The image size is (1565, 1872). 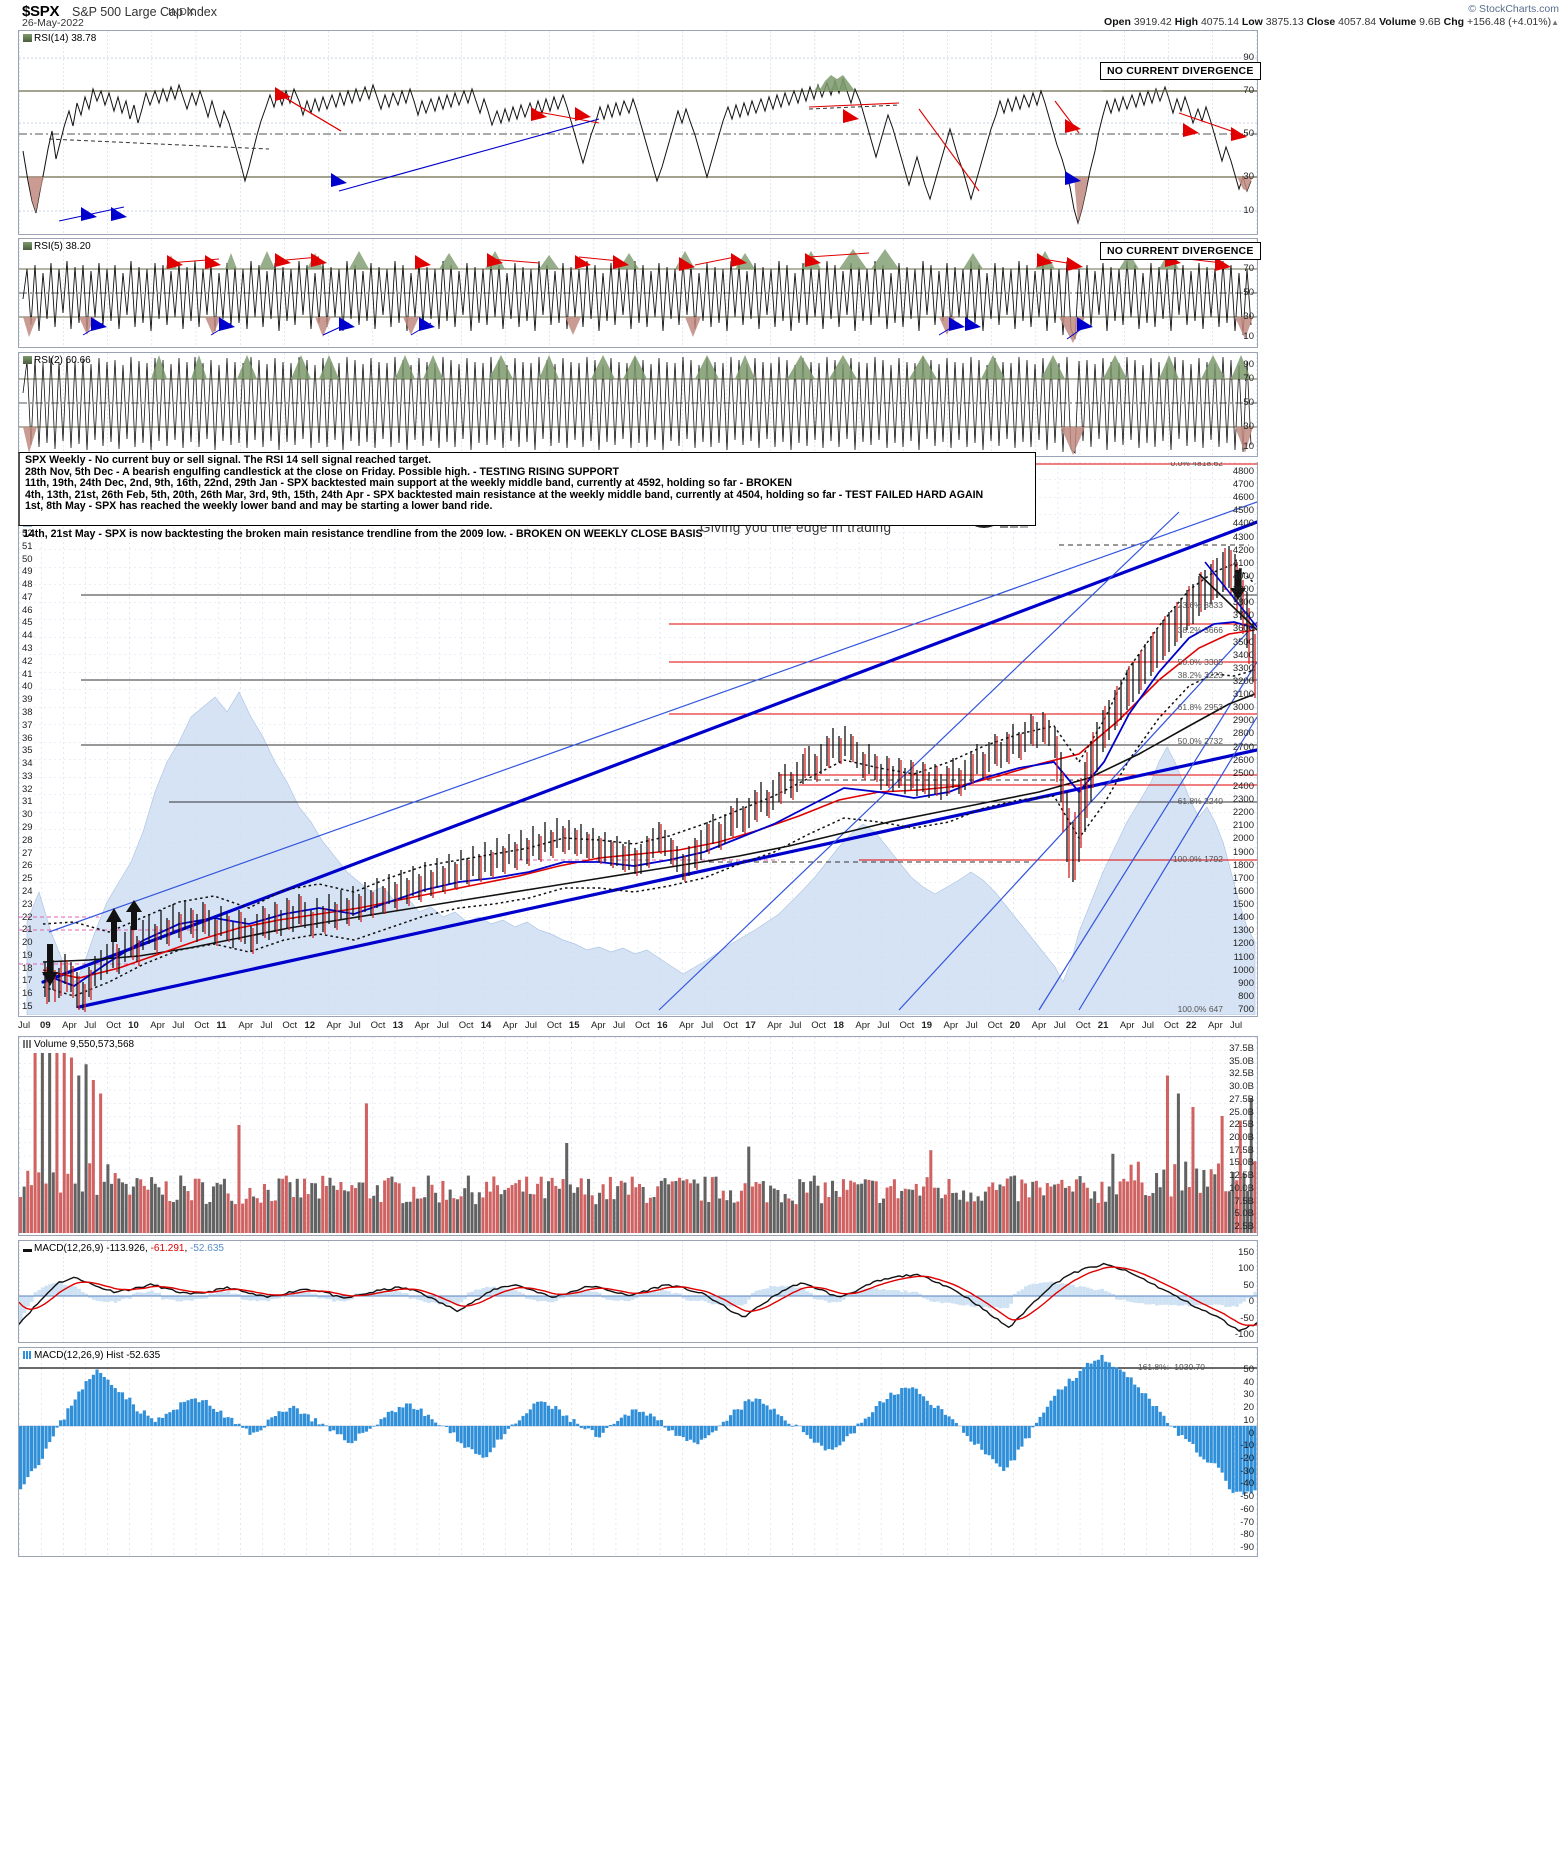 I want to click on macd-hist-ytick--50: -50, so click(x=1247, y=1497).